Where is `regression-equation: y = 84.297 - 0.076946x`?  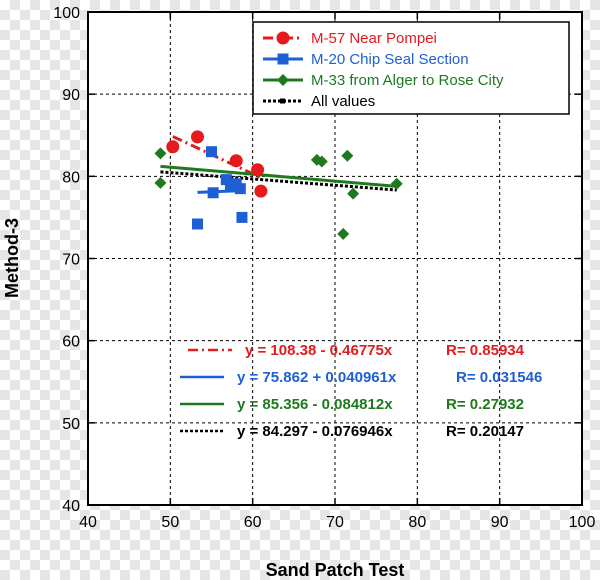
regression-equation: y = 84.297 - 0.076946x is located at coordinates (315, 431).